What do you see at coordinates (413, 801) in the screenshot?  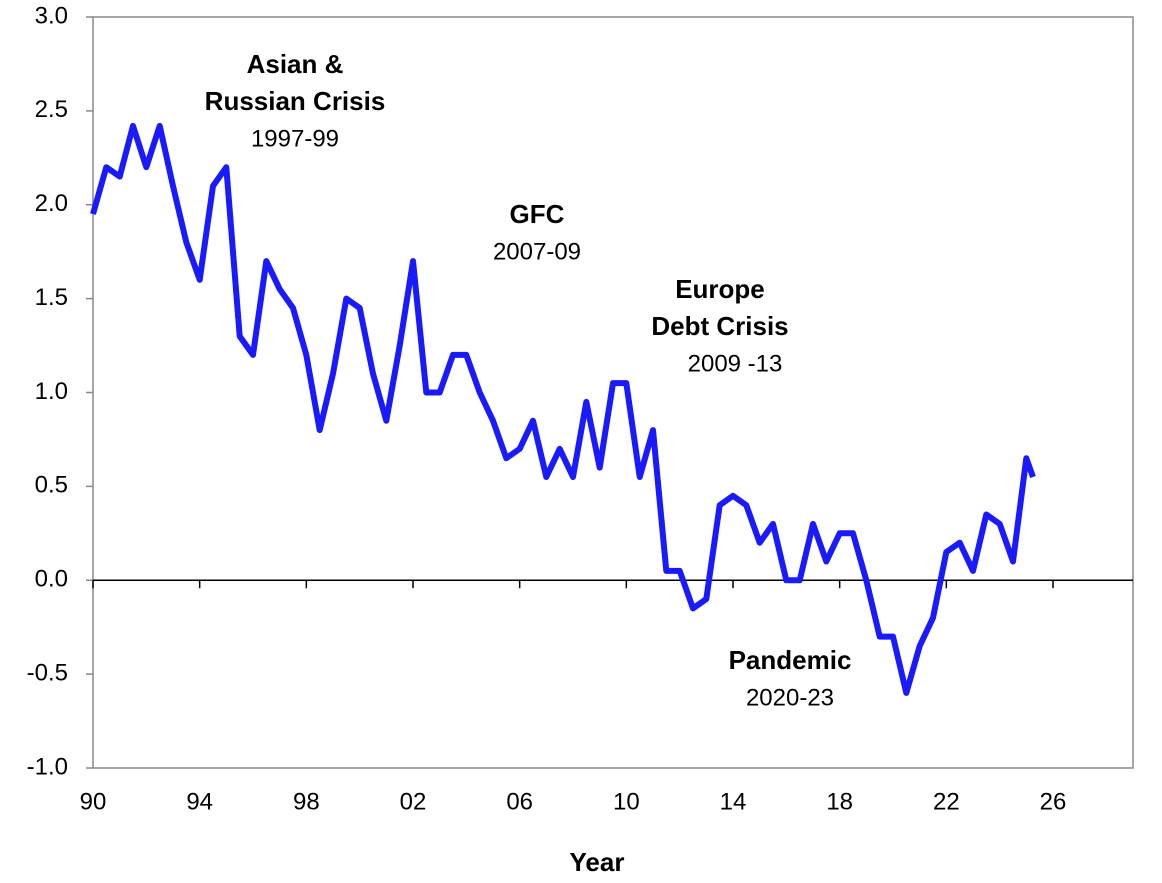 I see `x-tick-label: 02` at bounding box center [413, 801].